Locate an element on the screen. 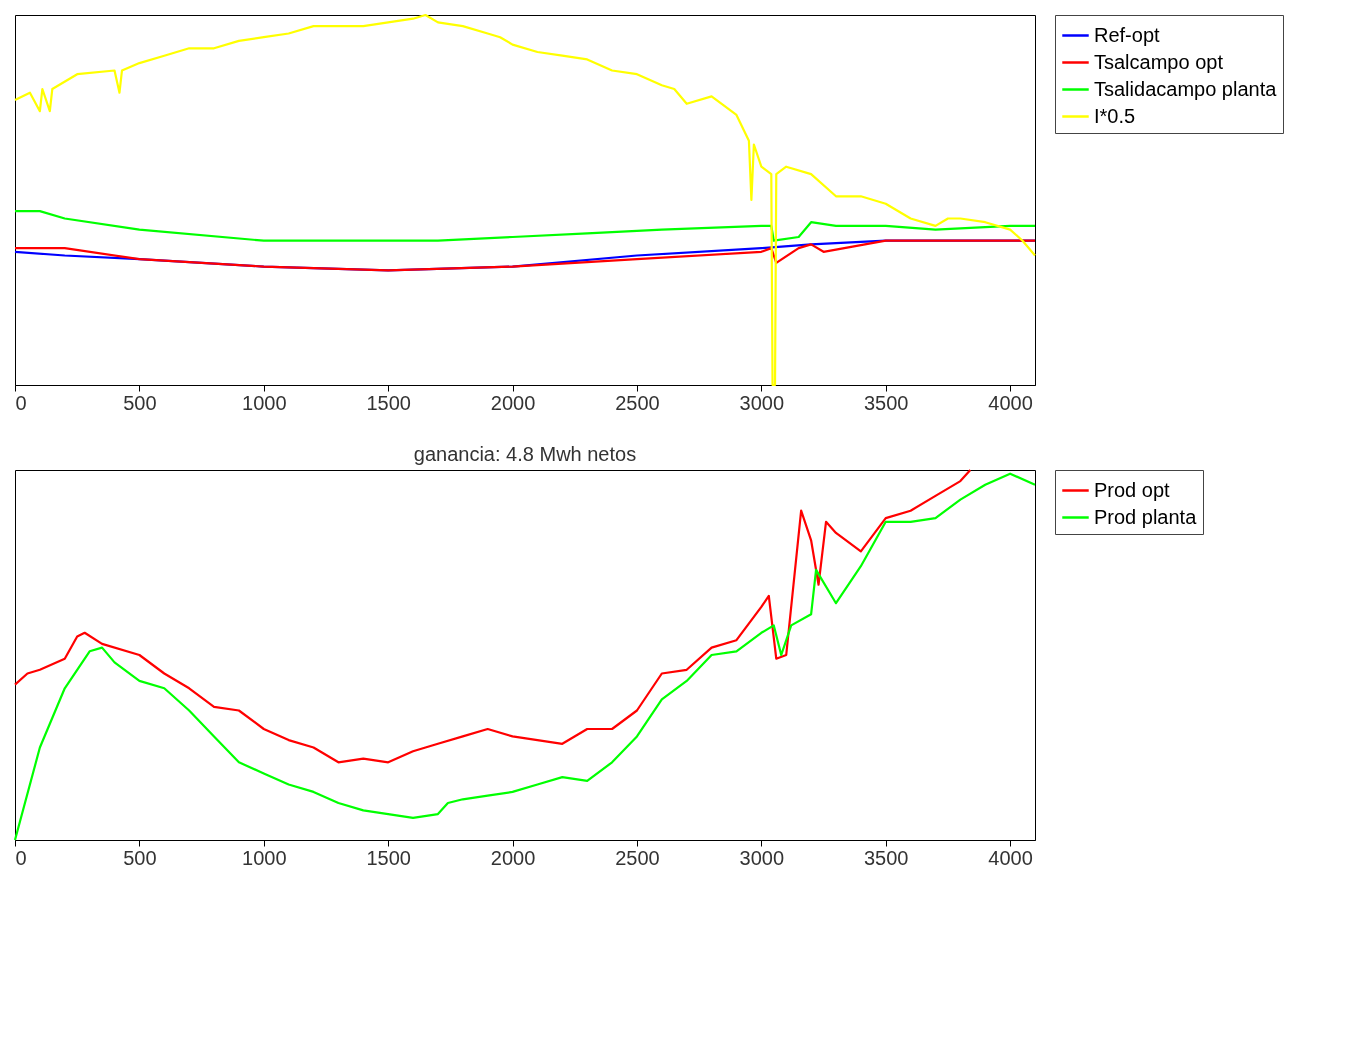 The width and height of the screenshot is (1366, 1046). legend-label: Prod opt is located at coordinates (1132, 489).